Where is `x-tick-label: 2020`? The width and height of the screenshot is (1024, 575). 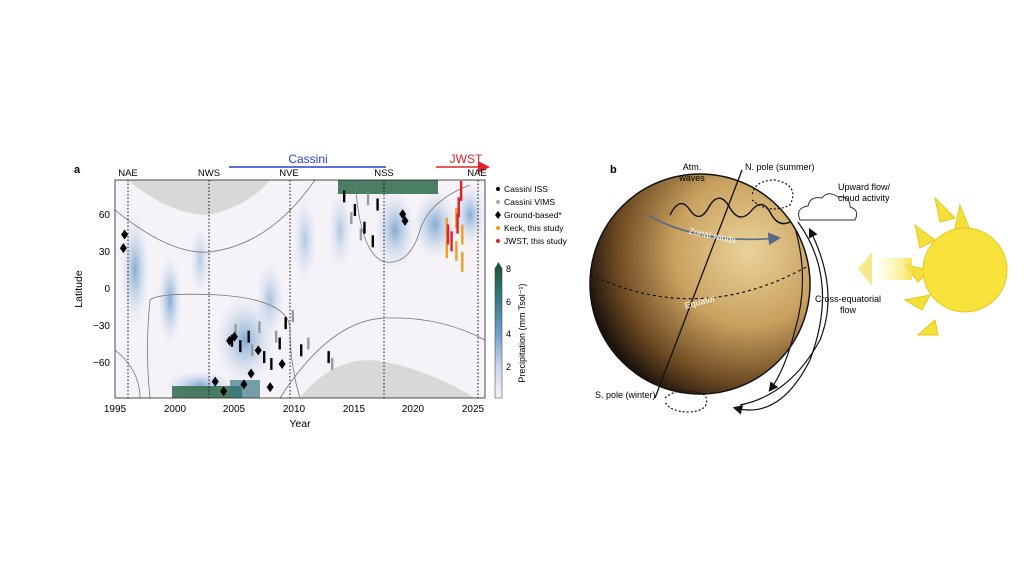 x-tick-label: 2020 is located at coordinates (413, 409).